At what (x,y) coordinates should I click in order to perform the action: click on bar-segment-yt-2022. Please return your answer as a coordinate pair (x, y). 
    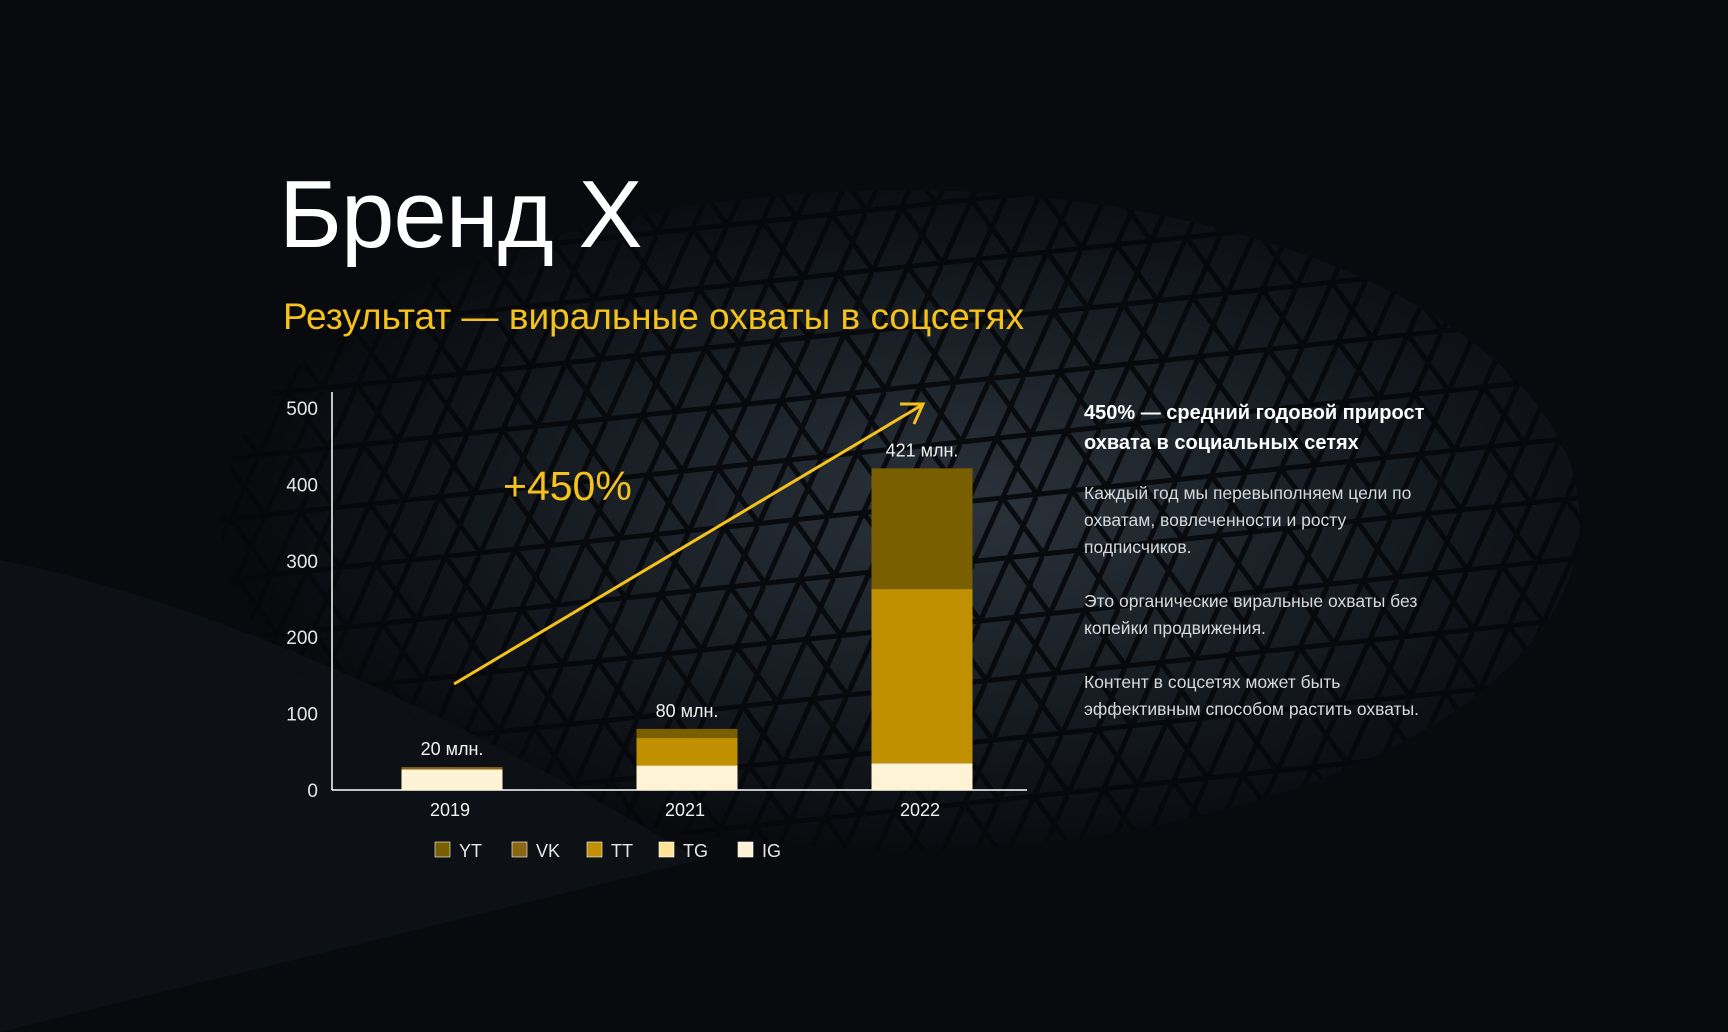
    Looking at the image, I should click on (922, 529).